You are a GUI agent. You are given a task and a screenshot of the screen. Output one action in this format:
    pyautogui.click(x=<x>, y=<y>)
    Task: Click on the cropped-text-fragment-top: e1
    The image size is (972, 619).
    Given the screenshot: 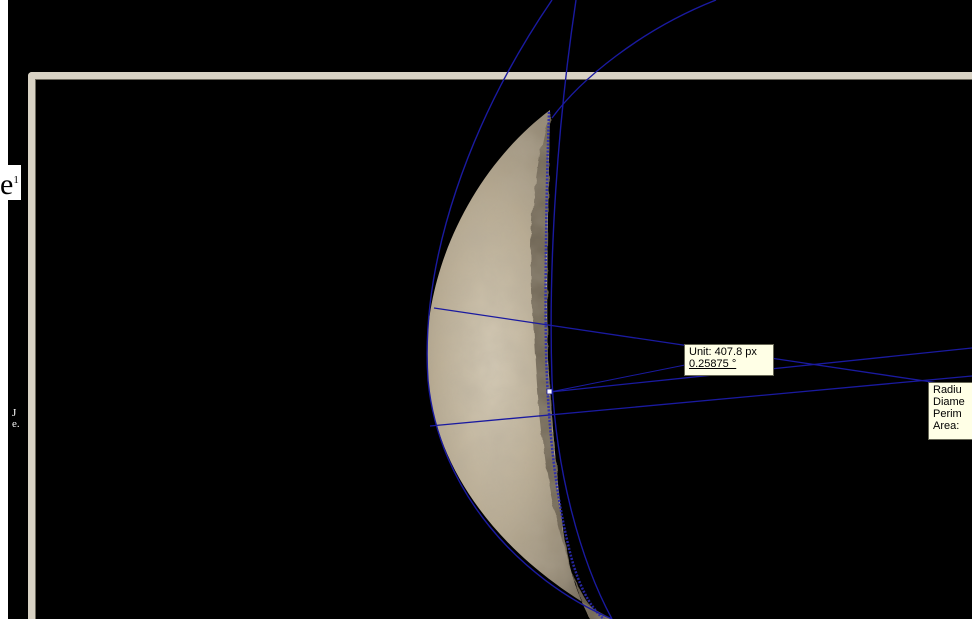 What is the action you would take?
    pyautogui.click(x=10, y=182)
    